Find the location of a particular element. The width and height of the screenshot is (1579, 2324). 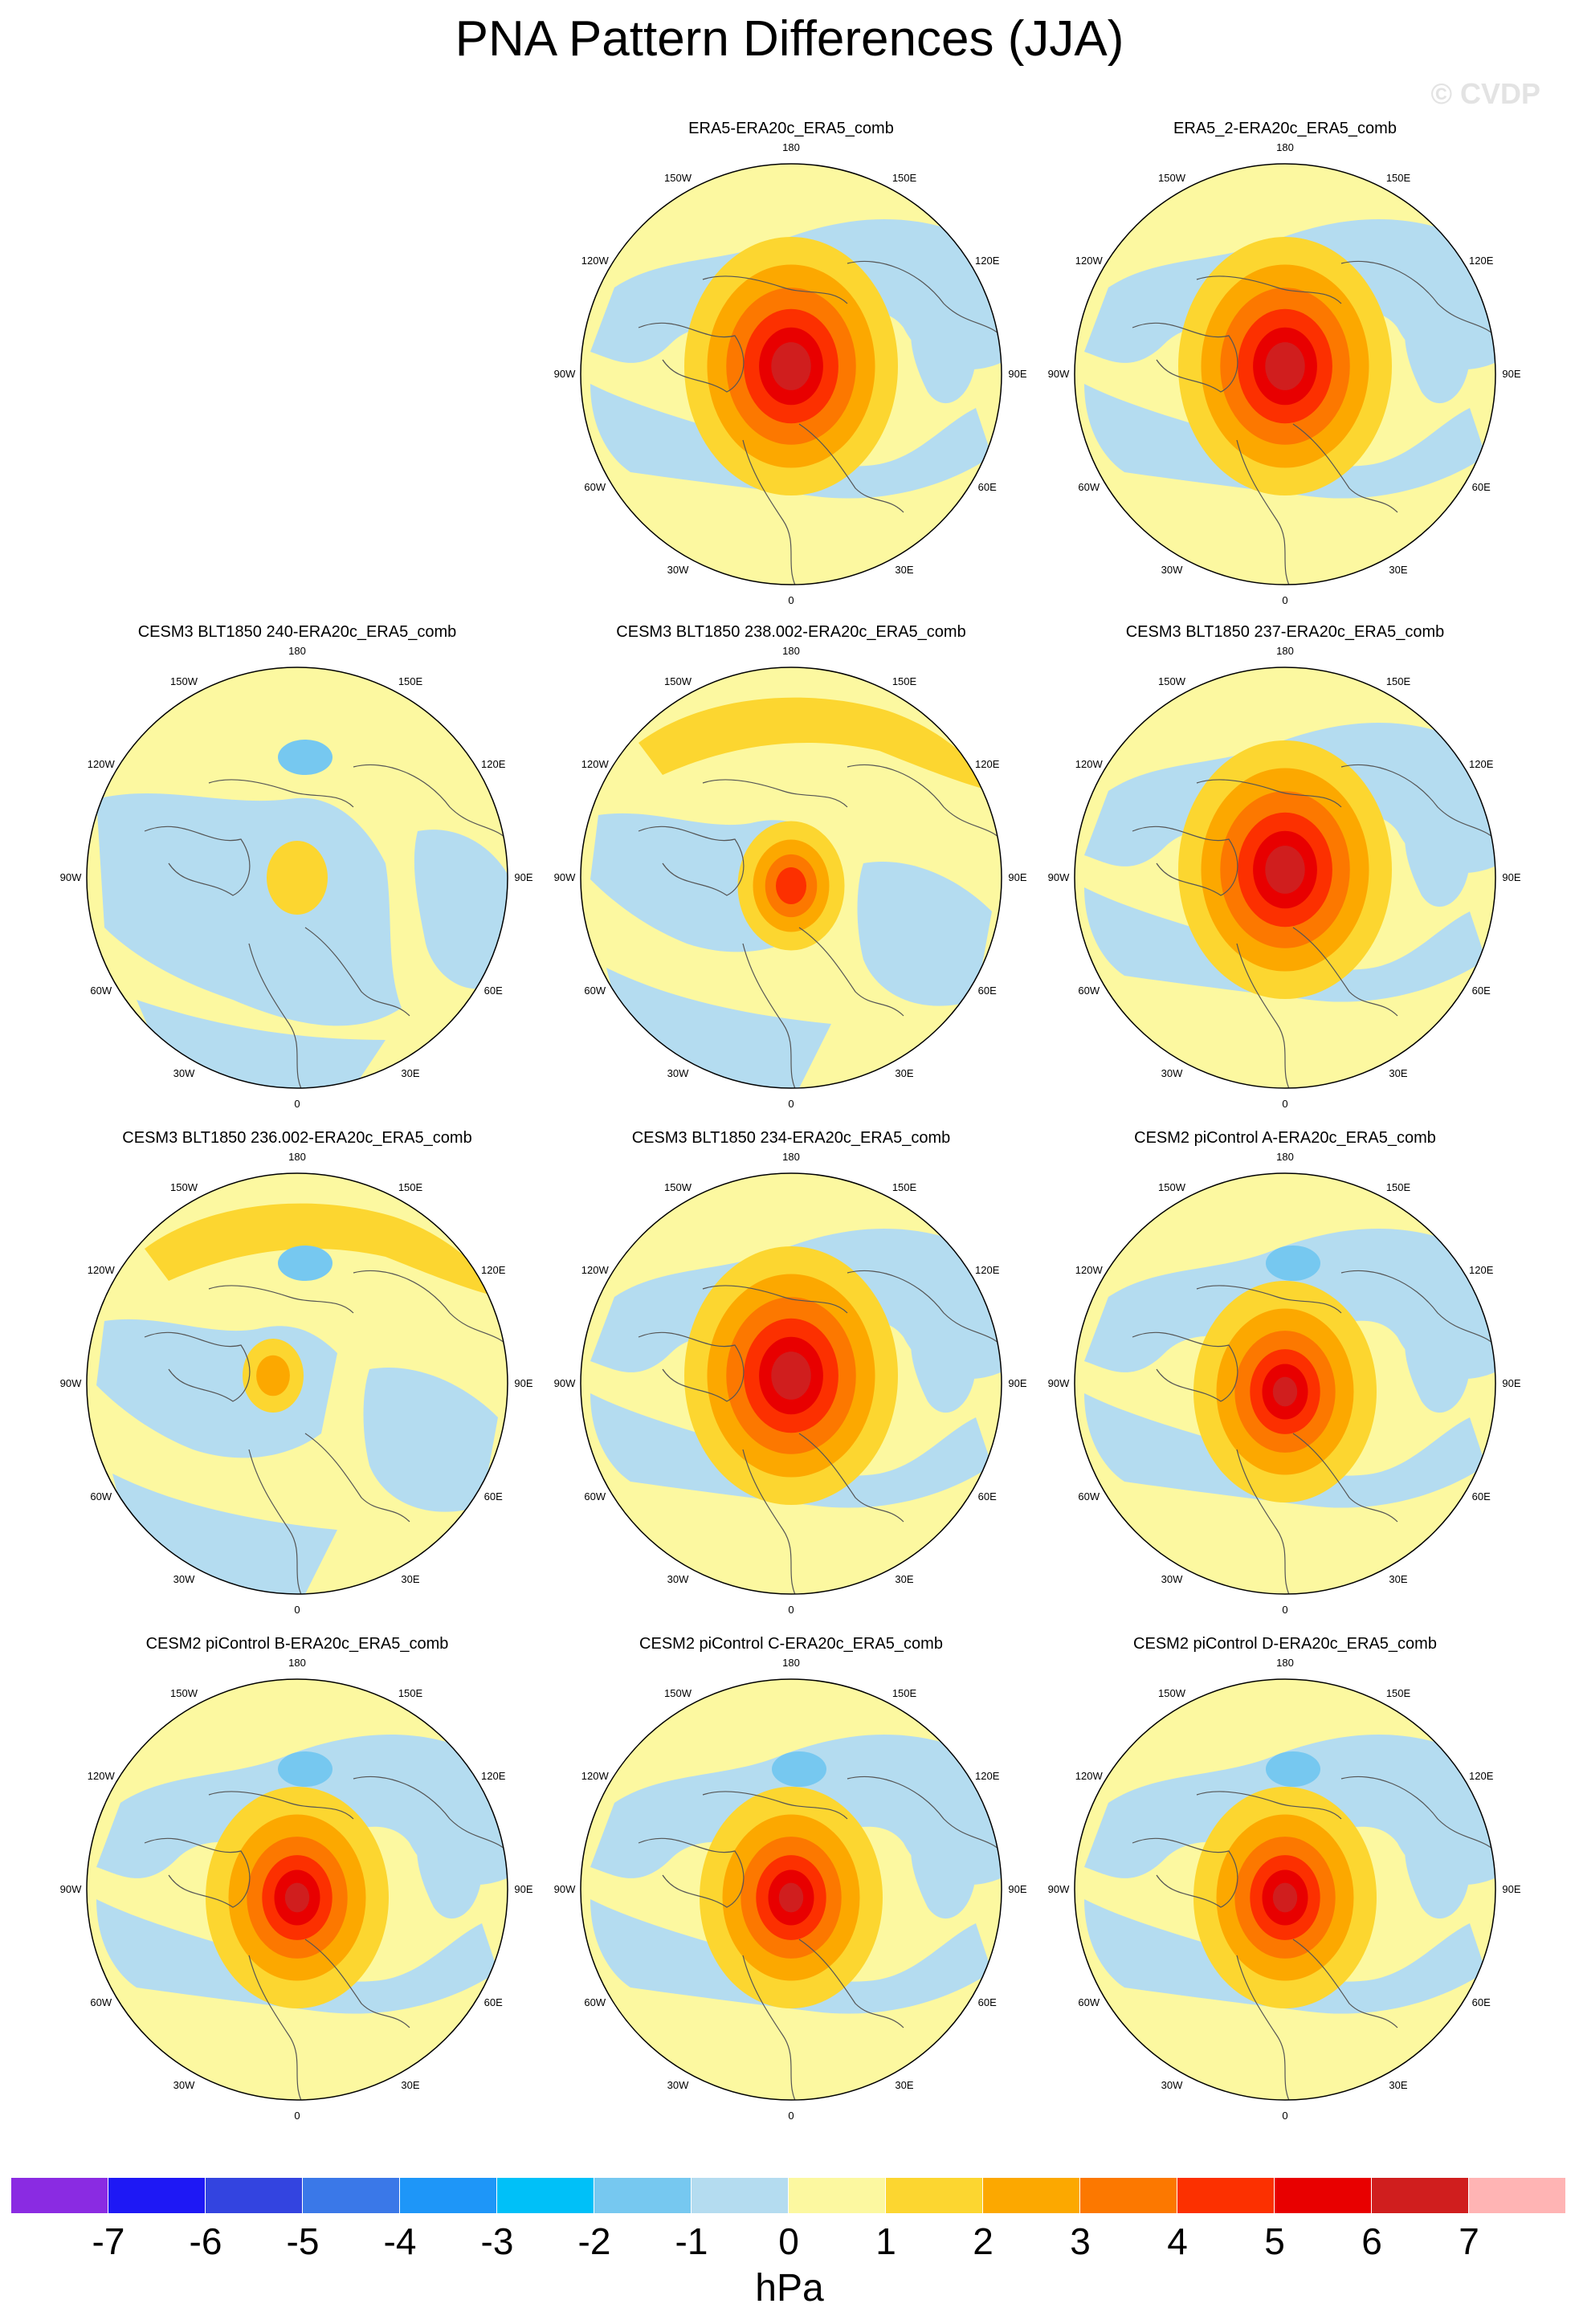

panel-title: CESM3 BLT1850 238.002-ERA20c_ERA5_comb is located at coordinates (791, 632).